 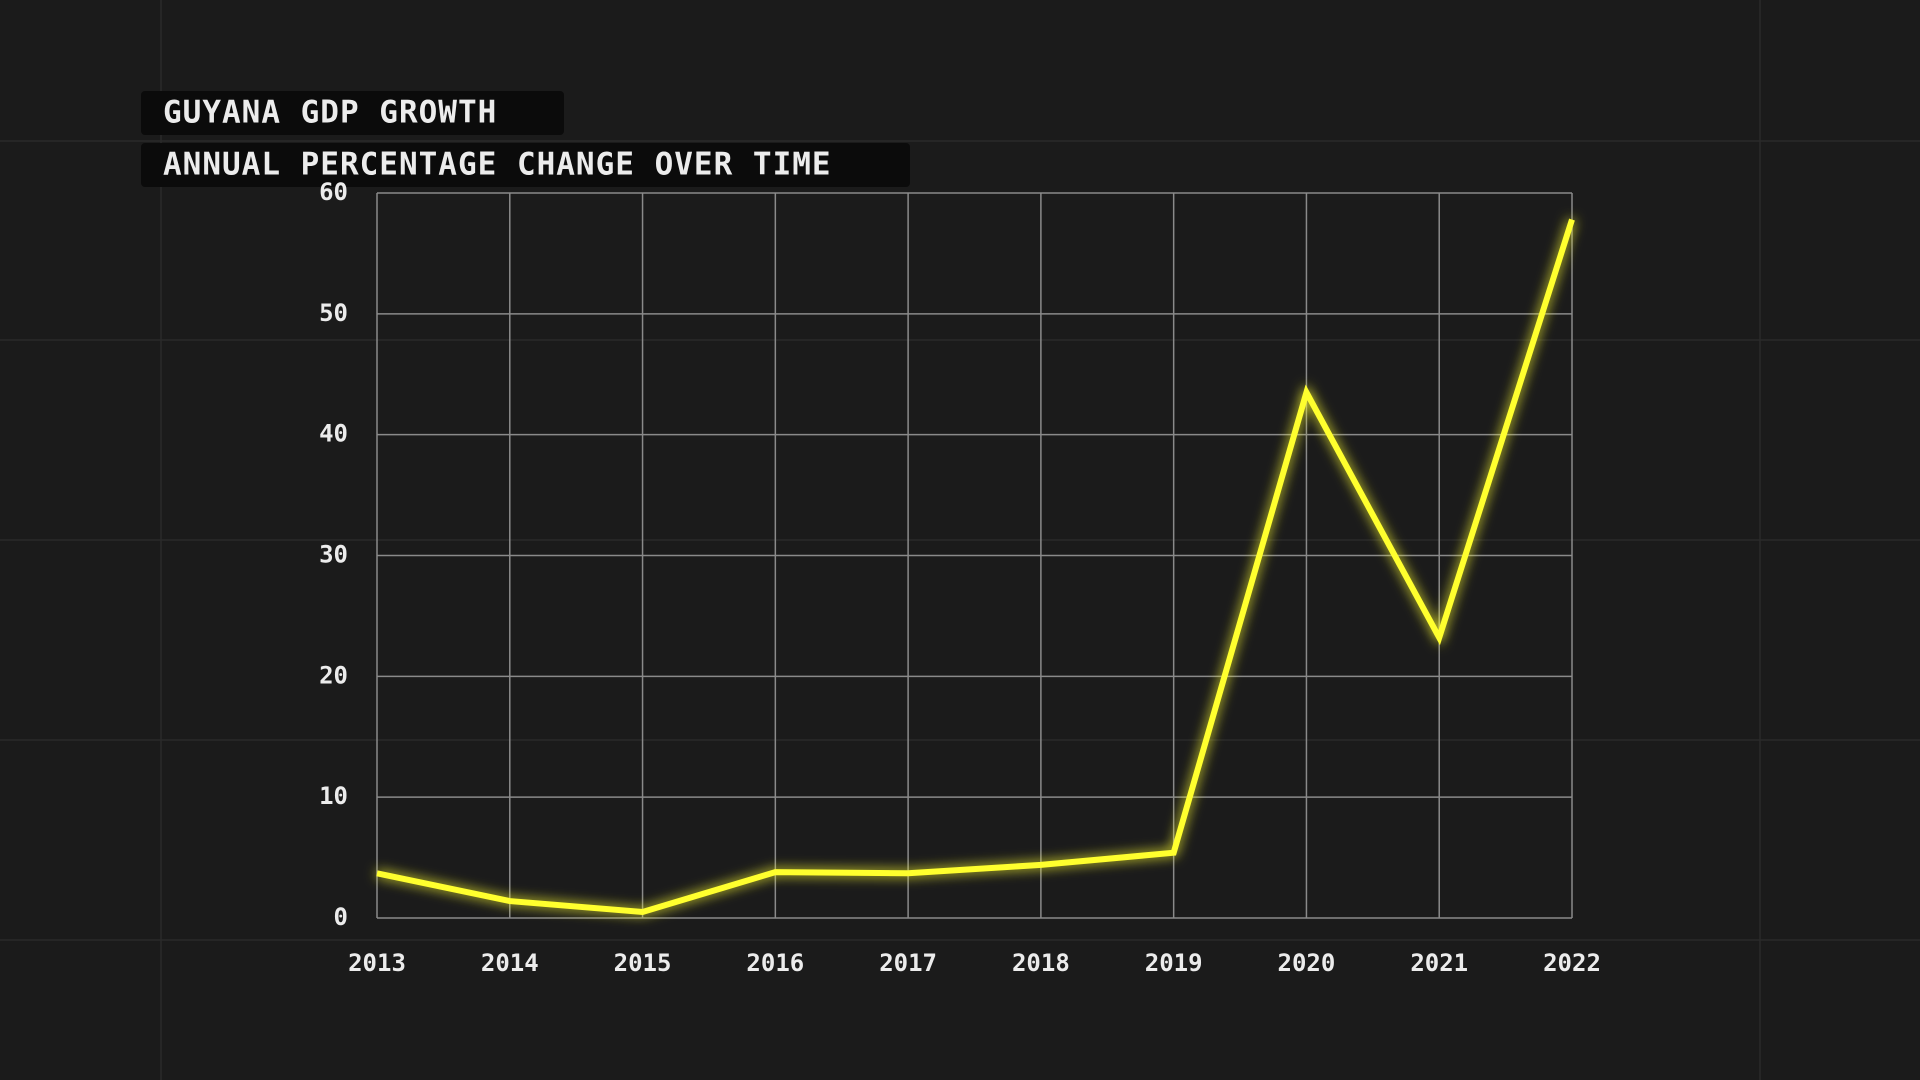 What do you see at coordinates (333, 555) in the screenshot?
I see `y-tick-label: 30` at bounding box center [333, 555].